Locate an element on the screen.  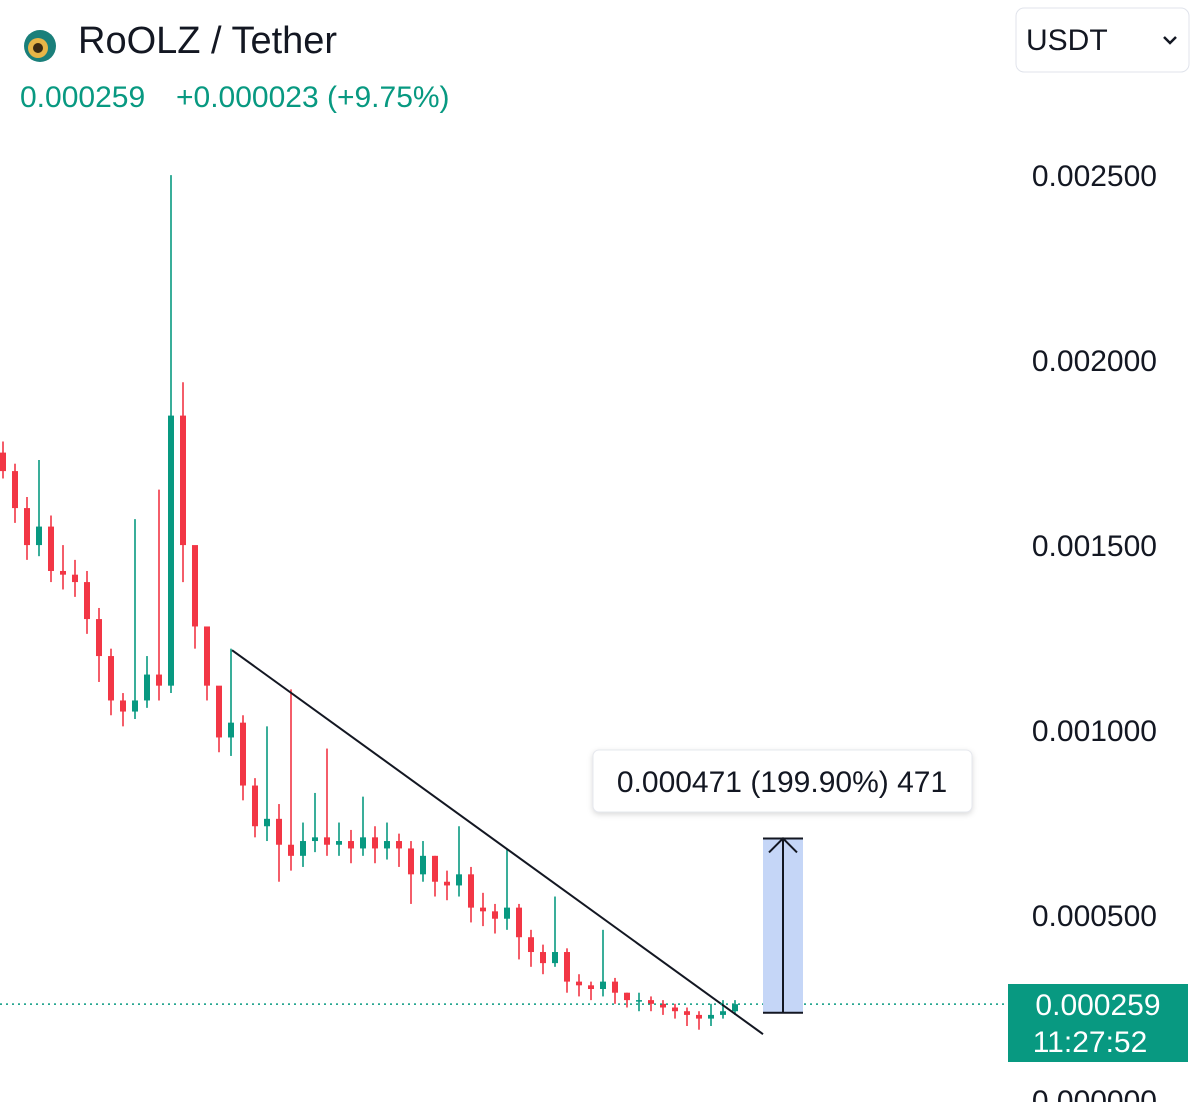
price-tag-countdown: 11:27:52 is located at coordinates (1090, 1042).